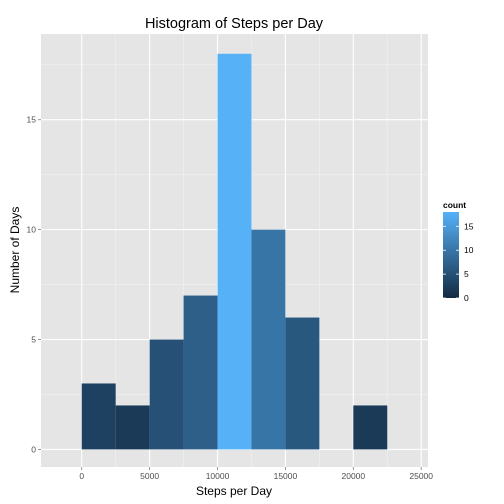  What do you see at coordinates (421, 476) in the screenshot?
I see `x-tick-label: 25000` at bounding box center [421, 476].